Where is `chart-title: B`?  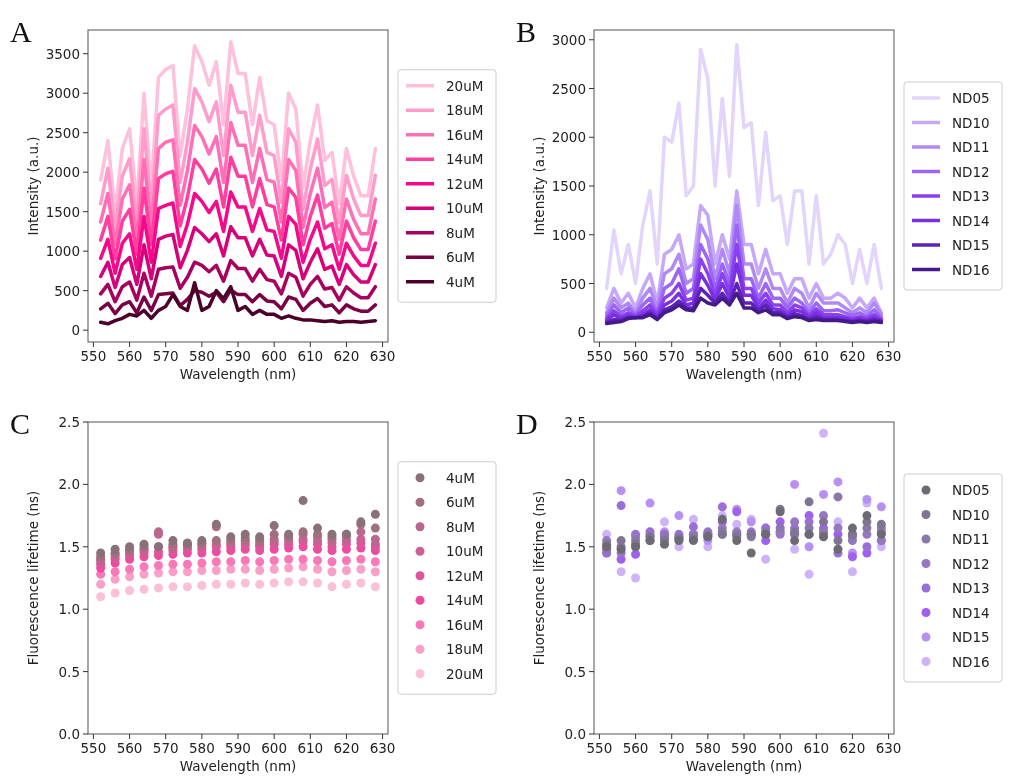 chart-title: B is located at coordinates (526, 31).